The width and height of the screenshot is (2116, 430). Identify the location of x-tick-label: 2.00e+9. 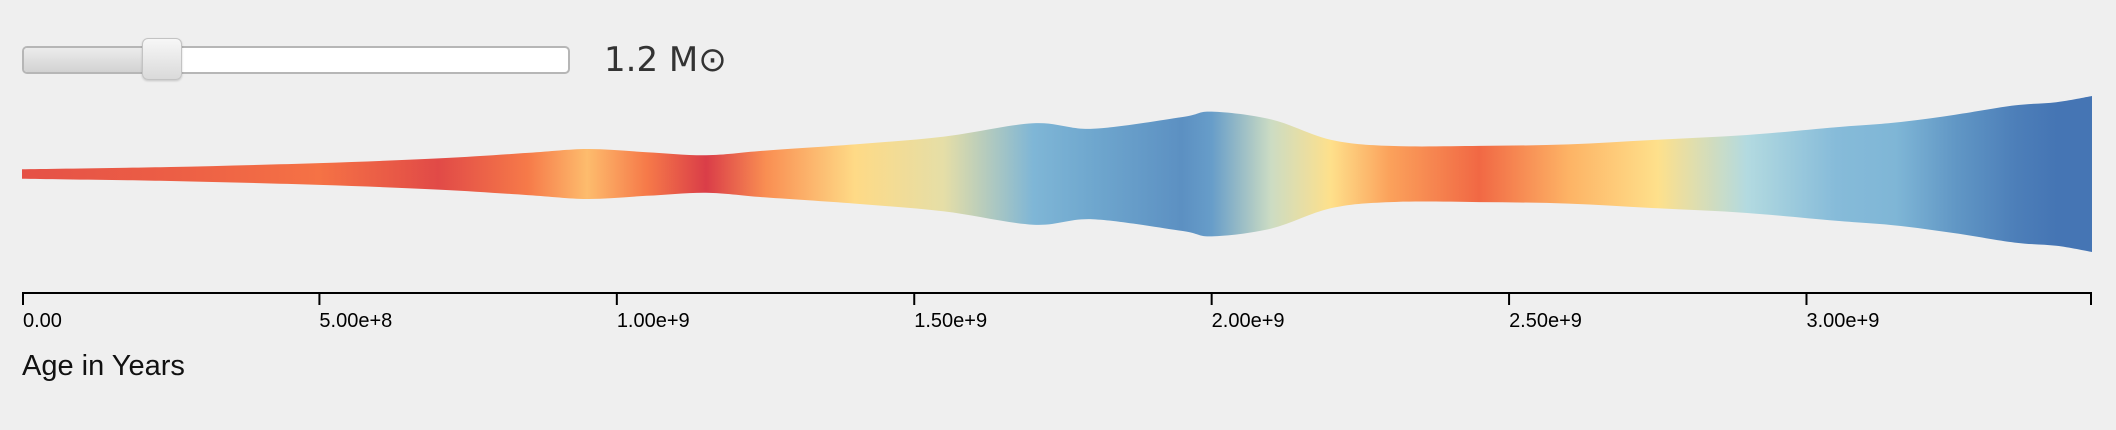
(1248, 321).